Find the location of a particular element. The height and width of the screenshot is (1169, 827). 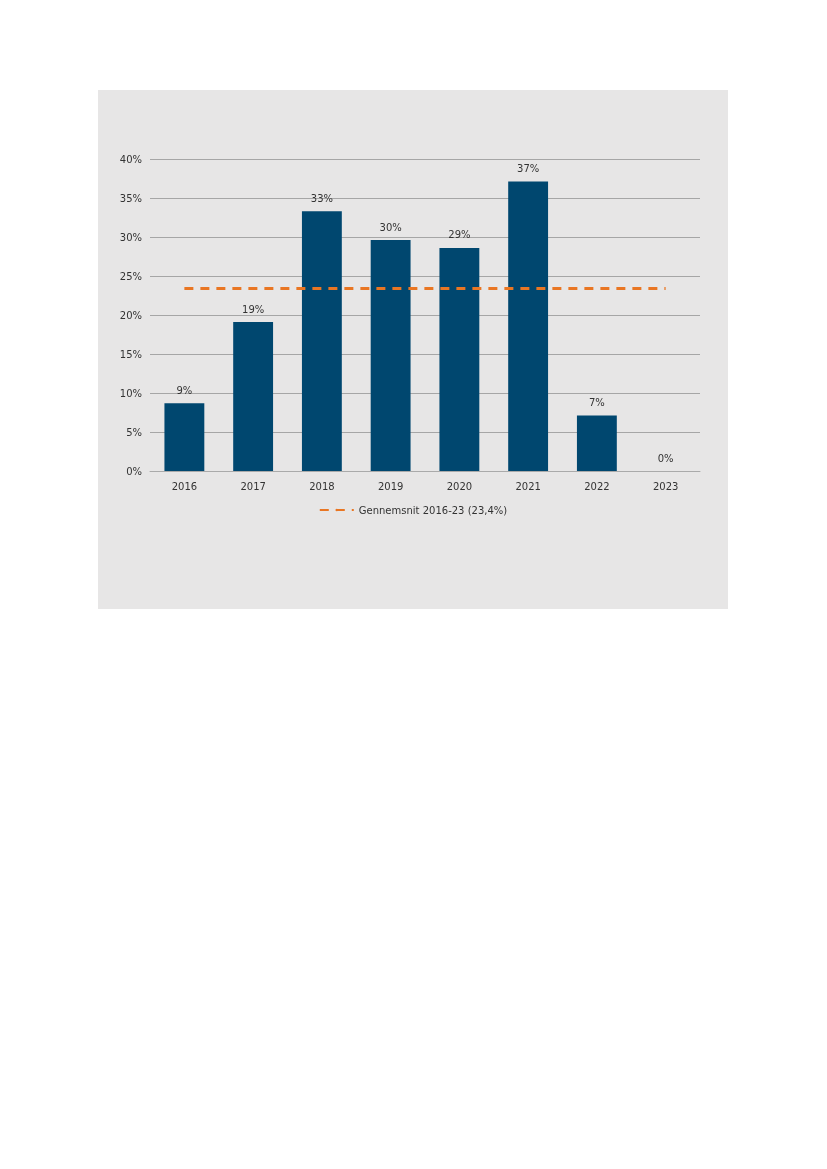

y-tick-label: 35% is located at coordinates (130, 198).